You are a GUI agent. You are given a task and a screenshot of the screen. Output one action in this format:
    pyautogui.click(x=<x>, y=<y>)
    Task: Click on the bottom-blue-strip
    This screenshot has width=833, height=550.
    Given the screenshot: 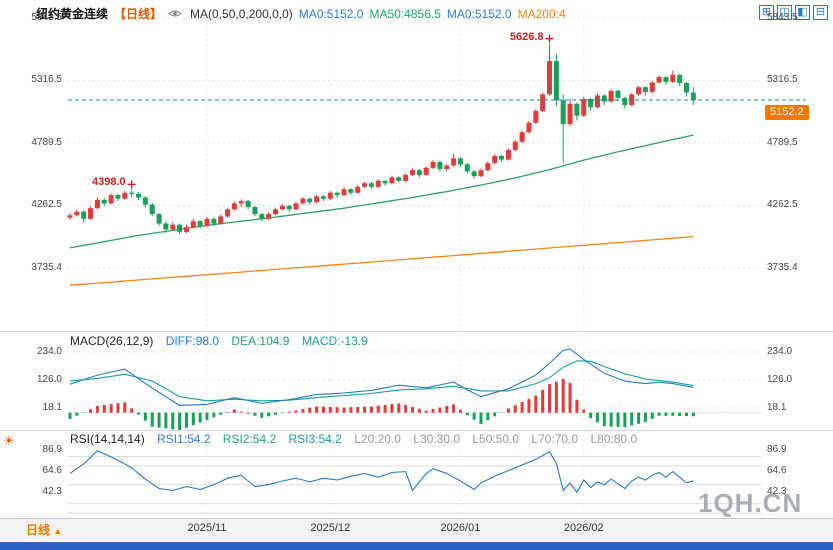 What is the action you would take?
    pyautogui.click(x=416, y=546)
    